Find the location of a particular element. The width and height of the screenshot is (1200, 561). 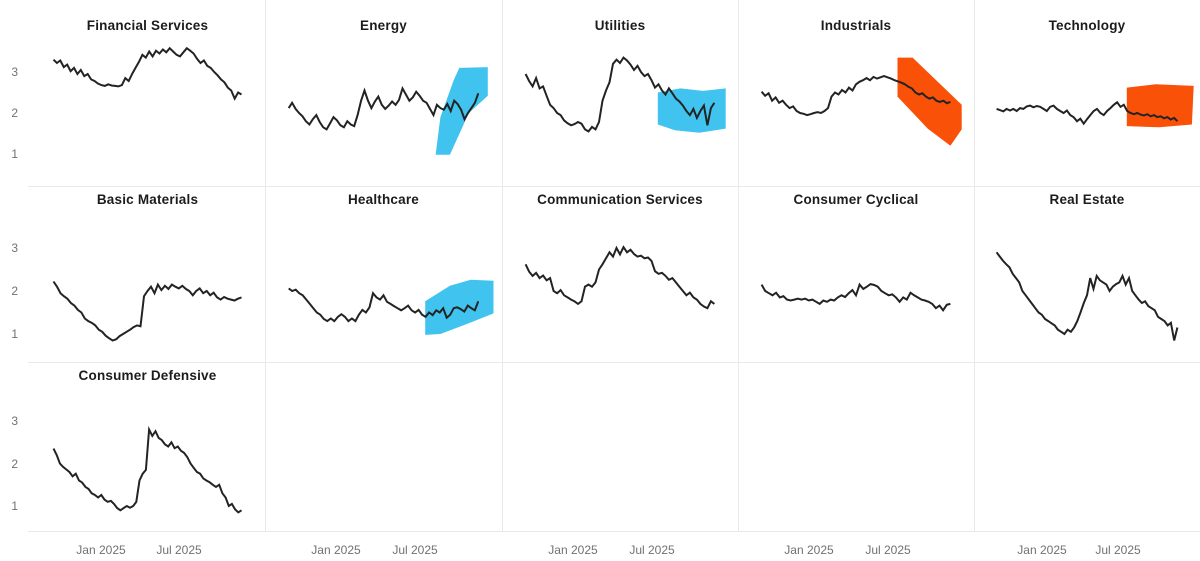

facet-panel-utilities: Utilities is located at coordinates (620, 93).